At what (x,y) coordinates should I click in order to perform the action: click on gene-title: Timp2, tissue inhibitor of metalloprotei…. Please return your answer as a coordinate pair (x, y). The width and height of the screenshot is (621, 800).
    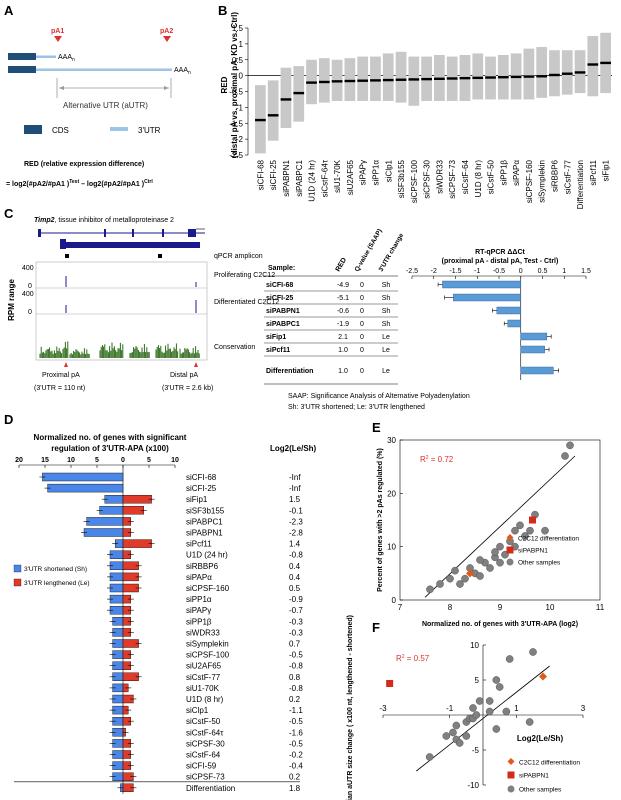
    Looking at the image, I should click on (104, 220).